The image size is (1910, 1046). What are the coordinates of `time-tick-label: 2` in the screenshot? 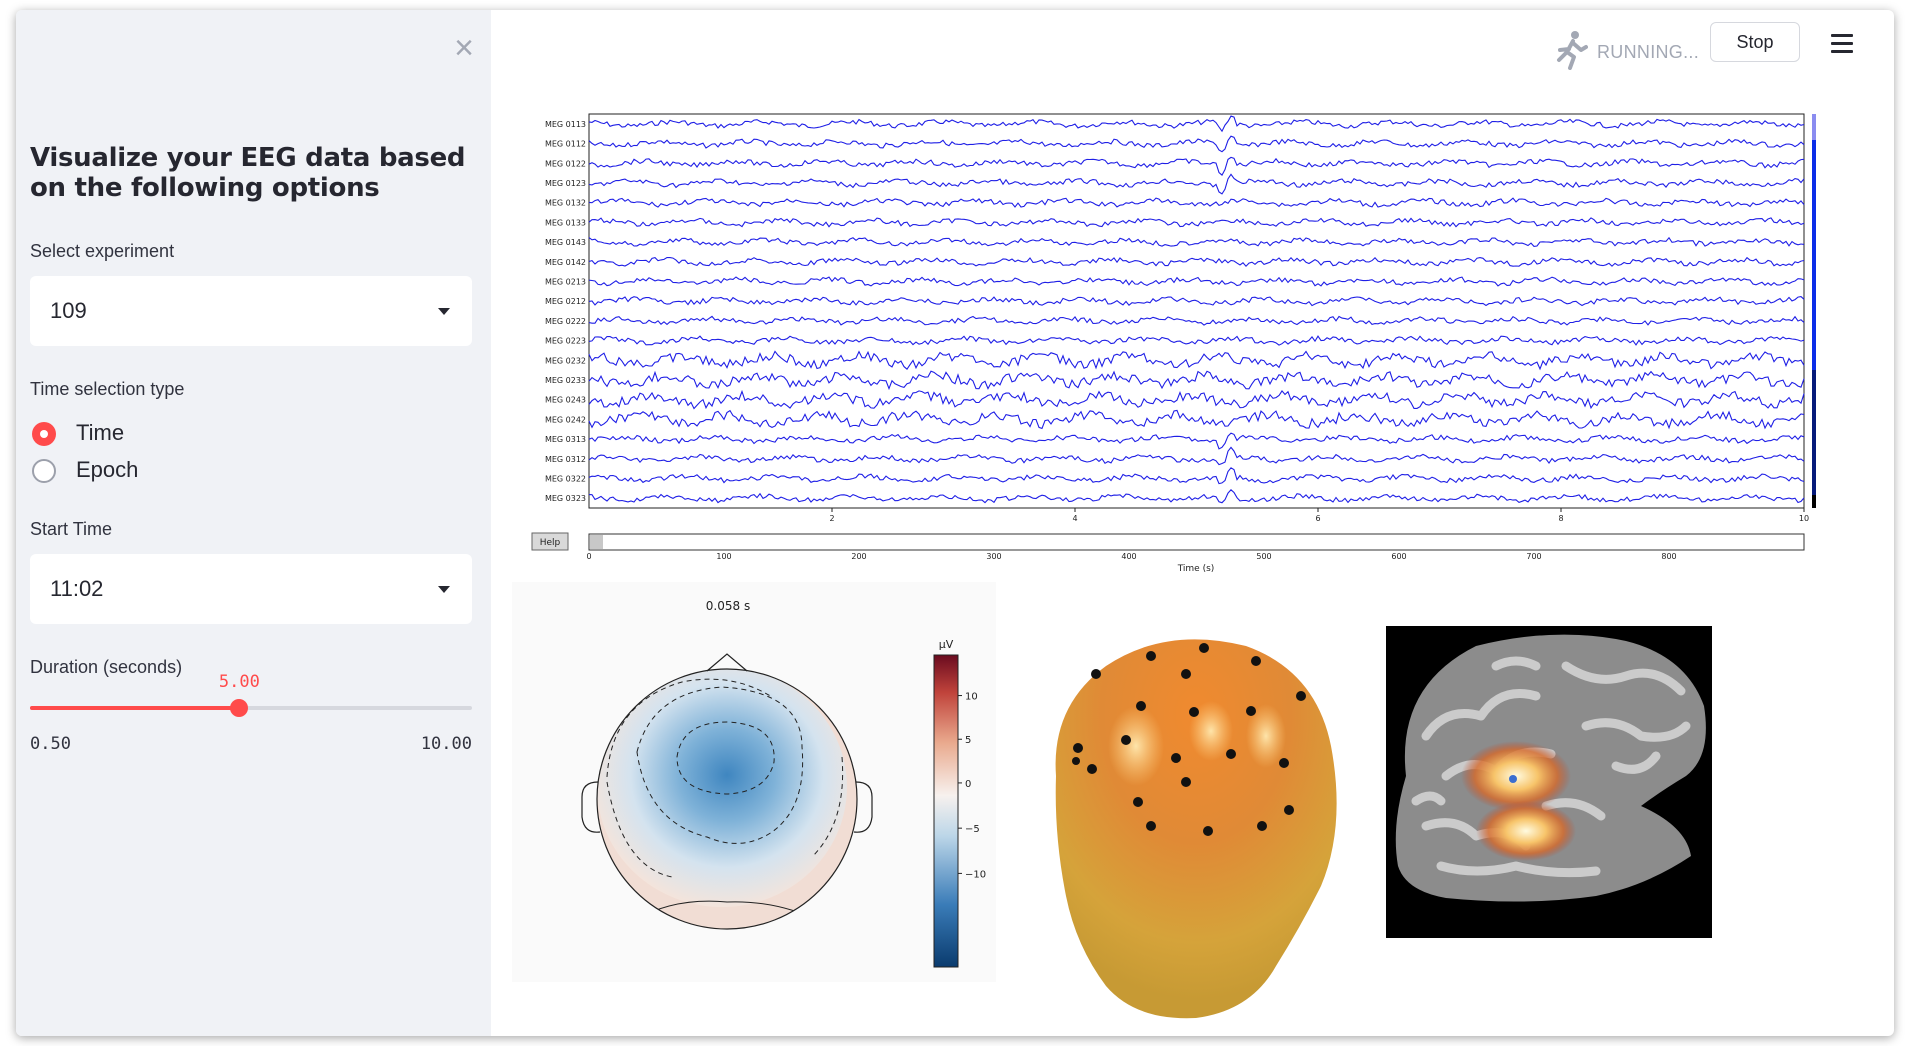 It's located at (831, 518).